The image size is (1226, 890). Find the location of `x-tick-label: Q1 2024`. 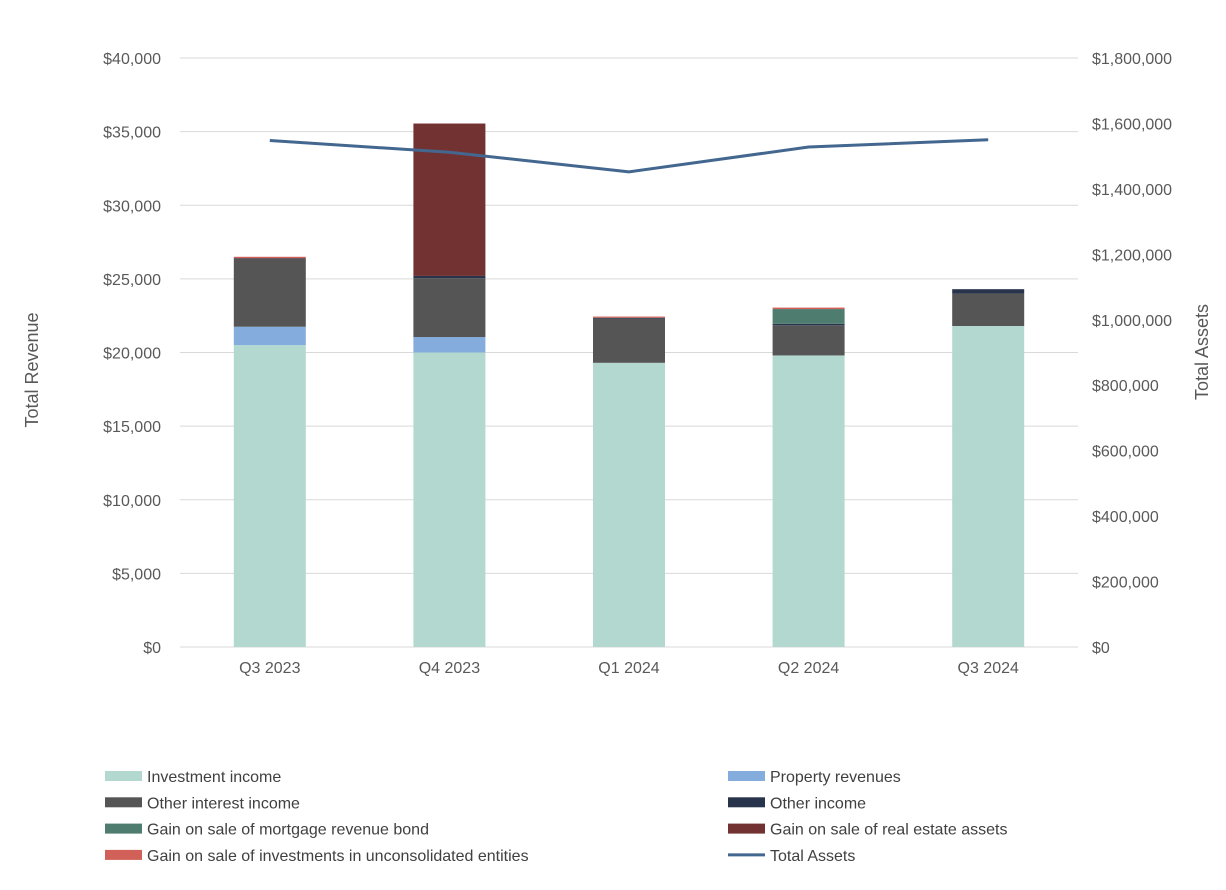

x-tick-label: Q1 2024 is located at coordinates (628, 668).